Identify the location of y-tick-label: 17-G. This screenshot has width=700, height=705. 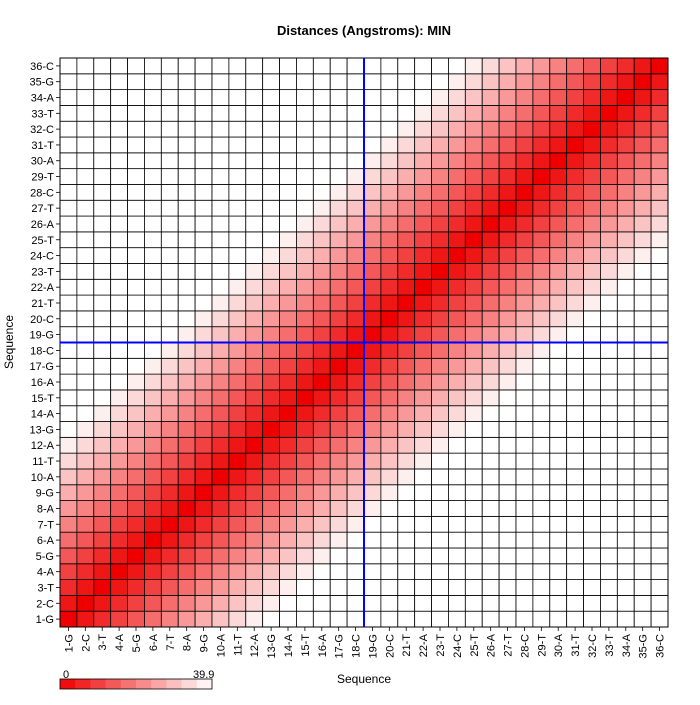
(42, 367).